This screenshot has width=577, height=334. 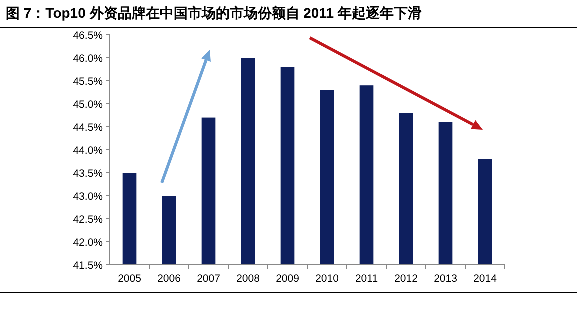 I want to click on y-tick-label: 43.0%, so click(x=88, y=197).